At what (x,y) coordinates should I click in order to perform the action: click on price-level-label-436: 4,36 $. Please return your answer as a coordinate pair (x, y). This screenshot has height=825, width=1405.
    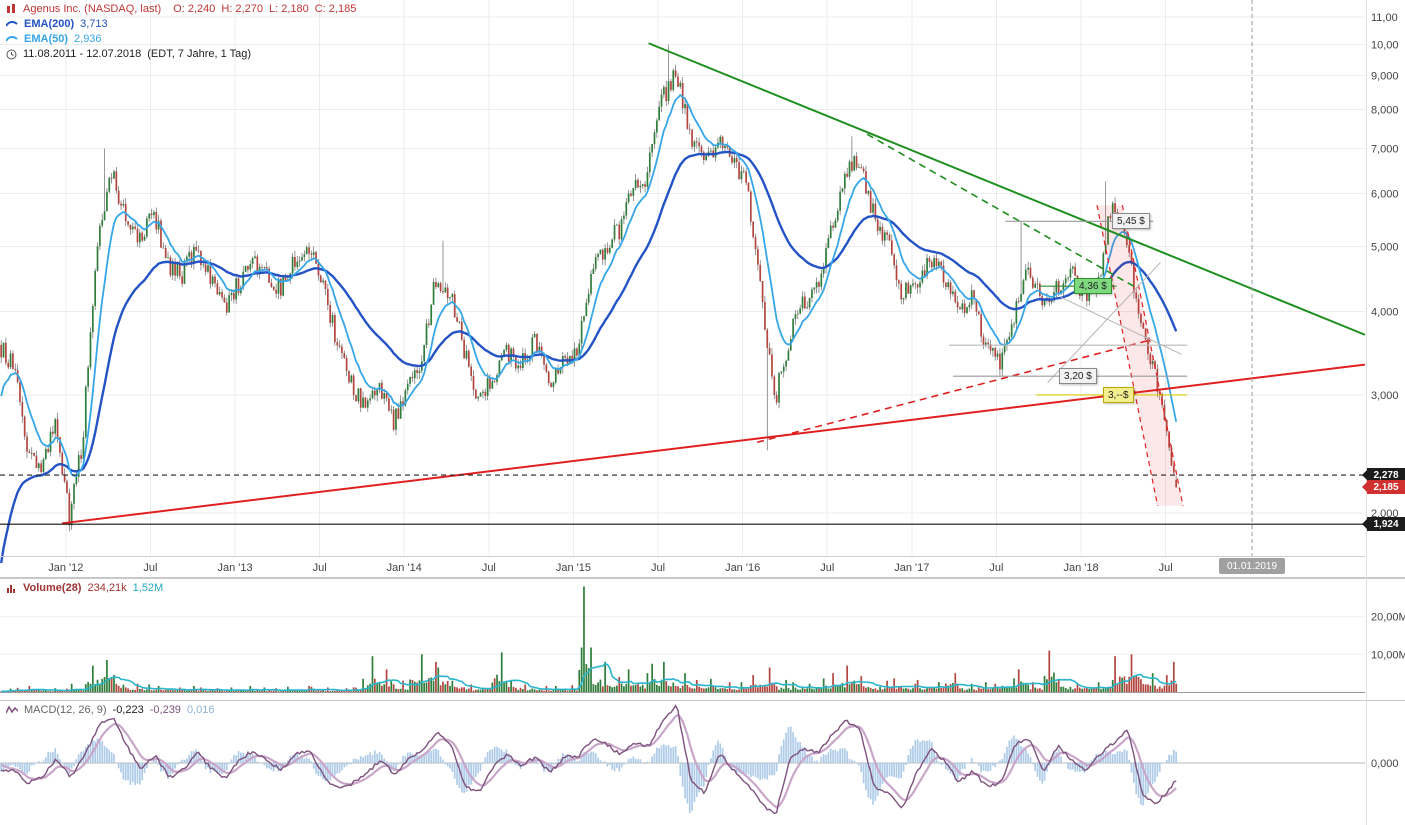
    Looking at the image, I should click on (1093, 286).